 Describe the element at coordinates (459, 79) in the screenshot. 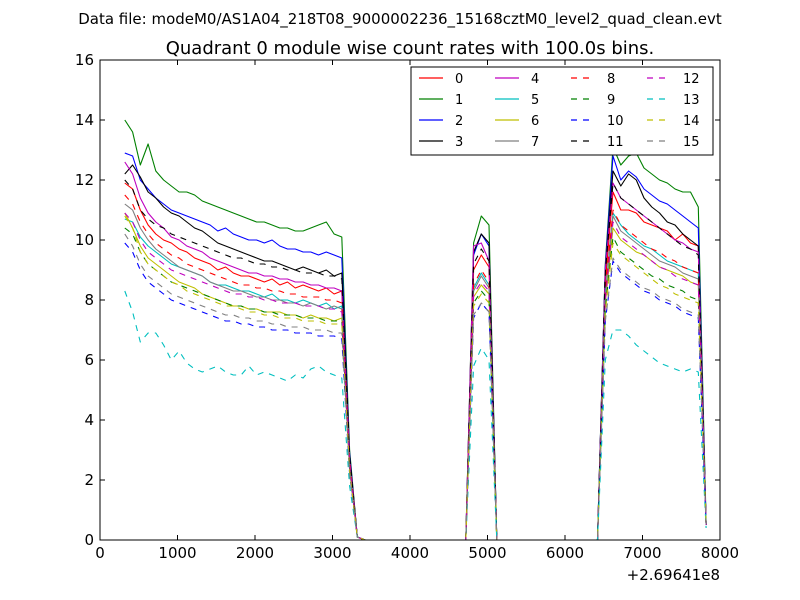

I see `legend-label-0: 0` at that location.